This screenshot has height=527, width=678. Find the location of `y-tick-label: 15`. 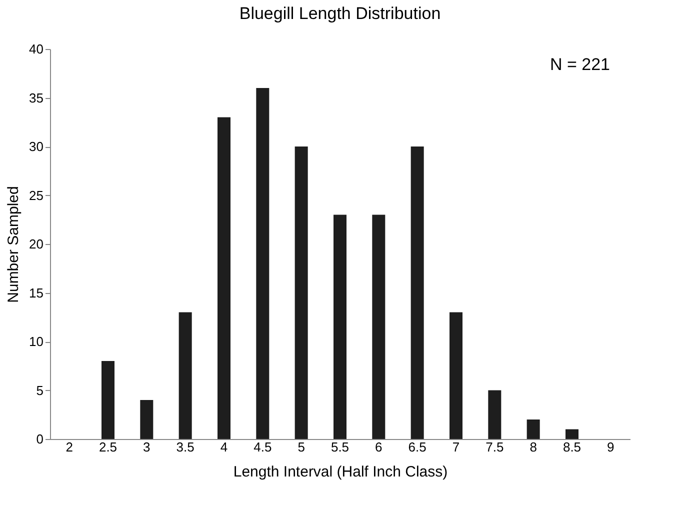

y-tick-label: 15 is located at coordinates (36, 292).